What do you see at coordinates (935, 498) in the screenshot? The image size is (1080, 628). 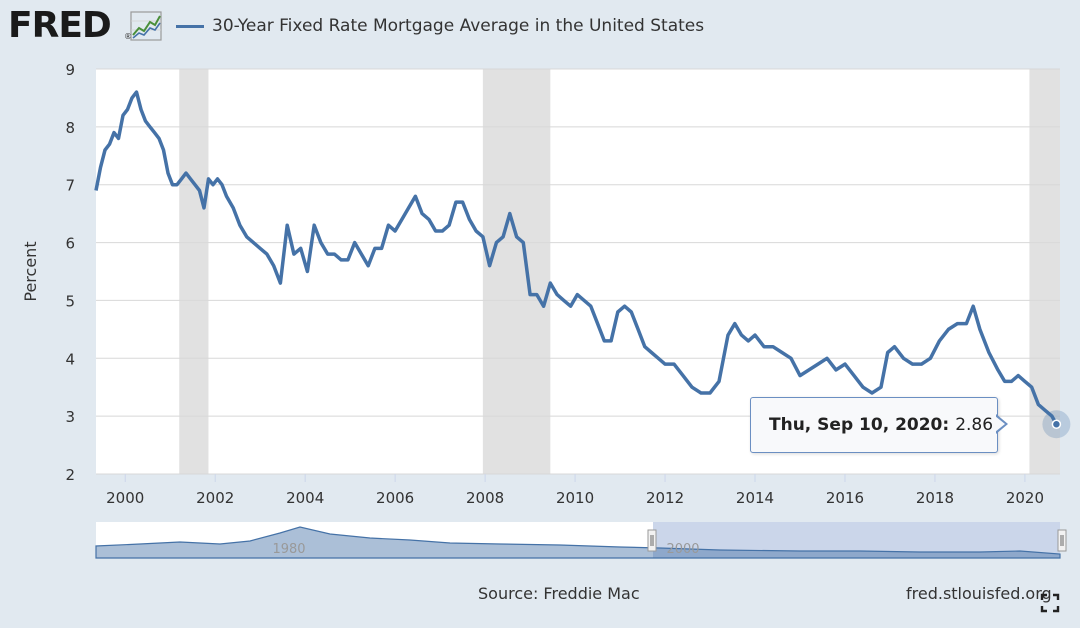 I see `x-tick-label: 2018` at bounding box center [935, 498].